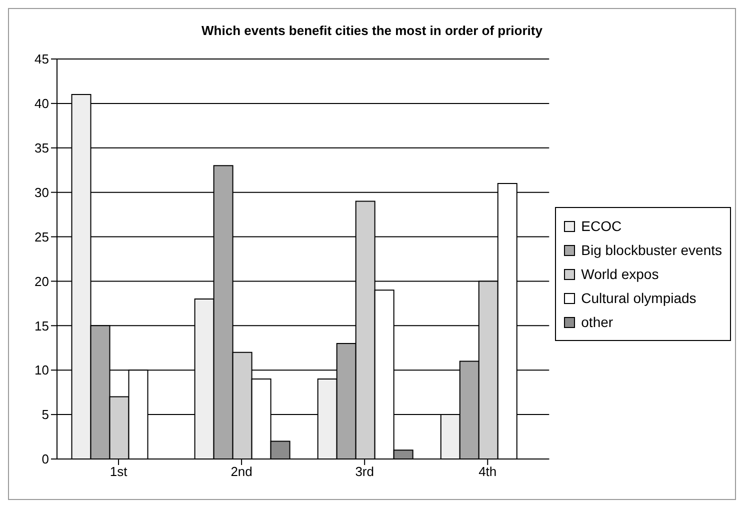  Describe the element at coordinates (638, 298) in the screenshot. I see `legend-label: Cultural olympiads` at that location.